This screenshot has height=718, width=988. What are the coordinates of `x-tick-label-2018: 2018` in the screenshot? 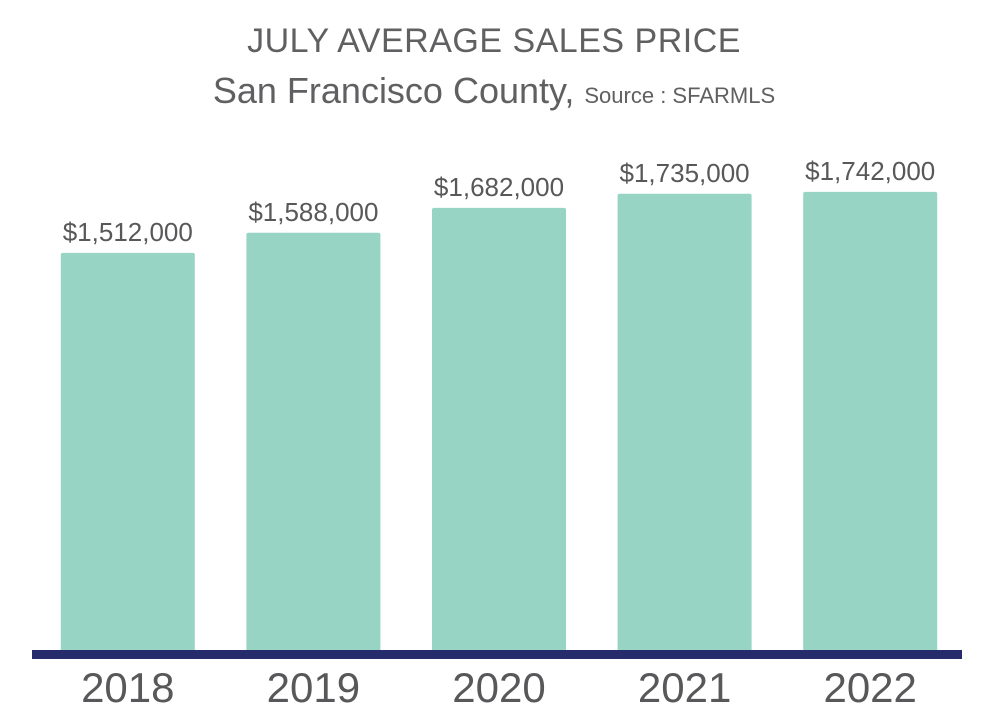 It's located at (127, 687).